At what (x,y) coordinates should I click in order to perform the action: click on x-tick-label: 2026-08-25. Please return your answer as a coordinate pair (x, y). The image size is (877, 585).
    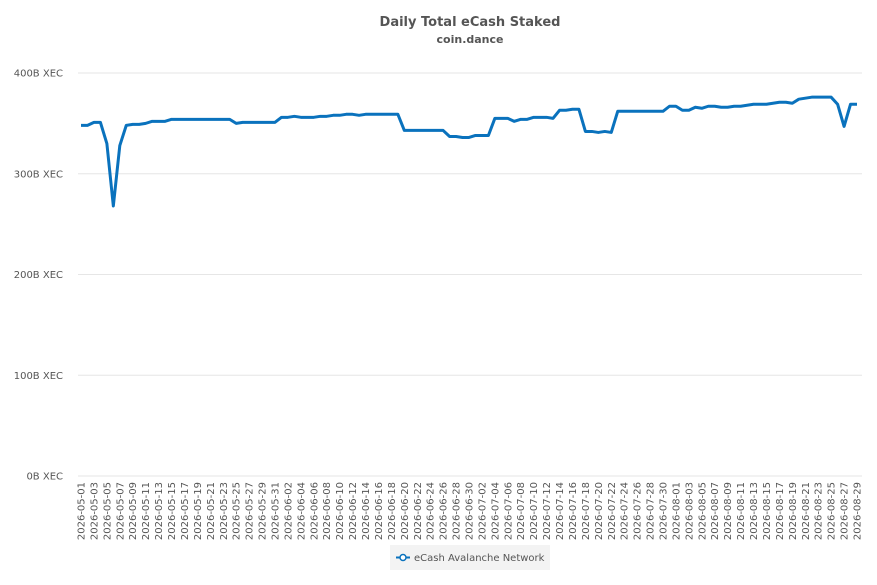
    Looking at the image, I should click on (832, 511).